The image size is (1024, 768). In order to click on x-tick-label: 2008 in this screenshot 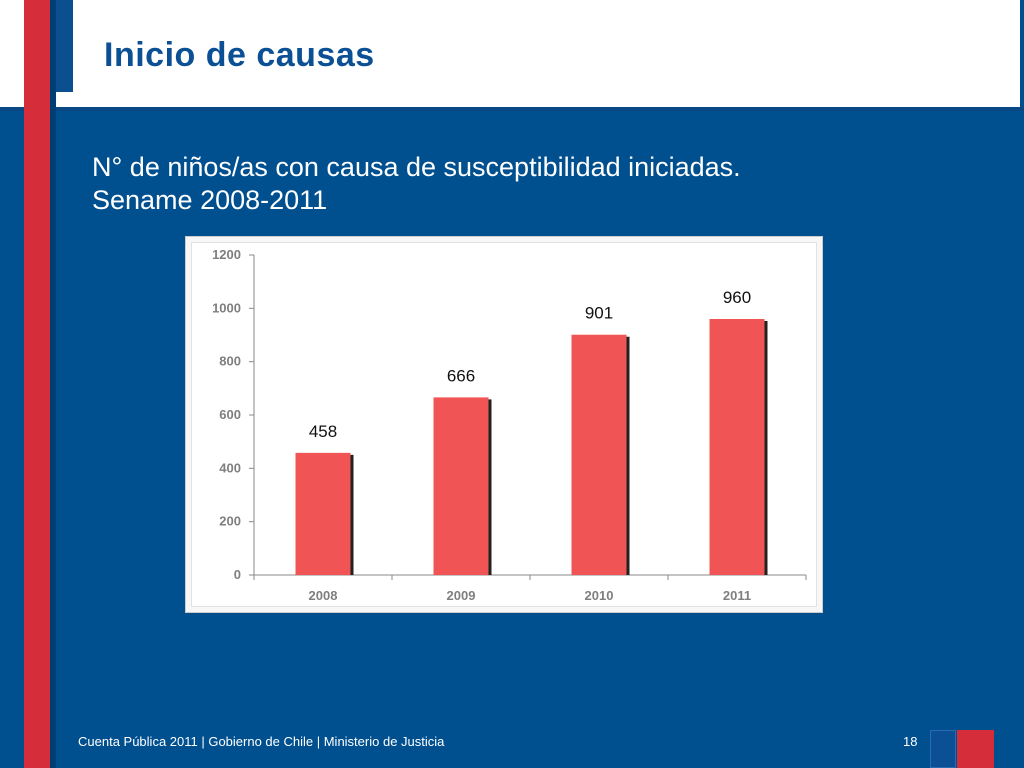, I will do `click(323, 595)`.